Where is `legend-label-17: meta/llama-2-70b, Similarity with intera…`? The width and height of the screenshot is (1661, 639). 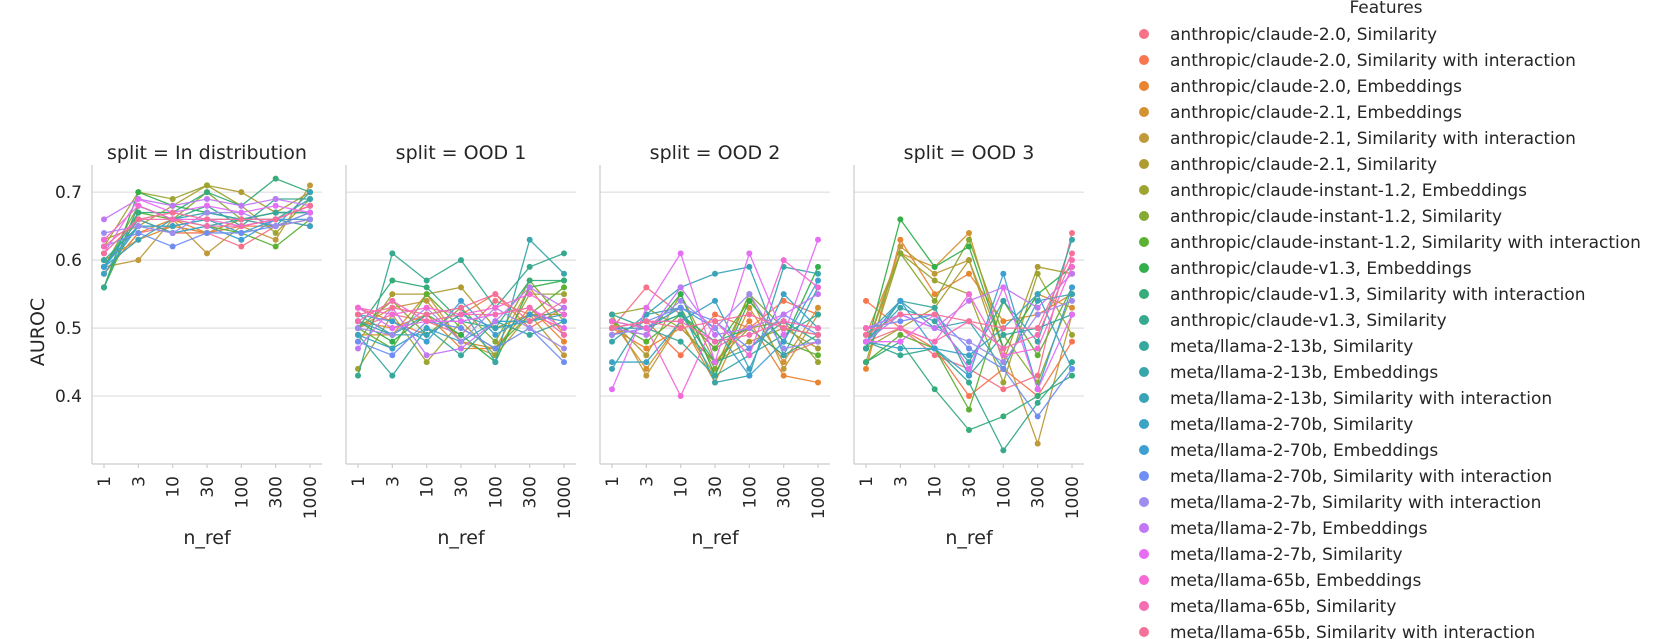
legend-label-17: meta/llama-2-70b, Similarity with intera… is located at coordinates (1361, 477).